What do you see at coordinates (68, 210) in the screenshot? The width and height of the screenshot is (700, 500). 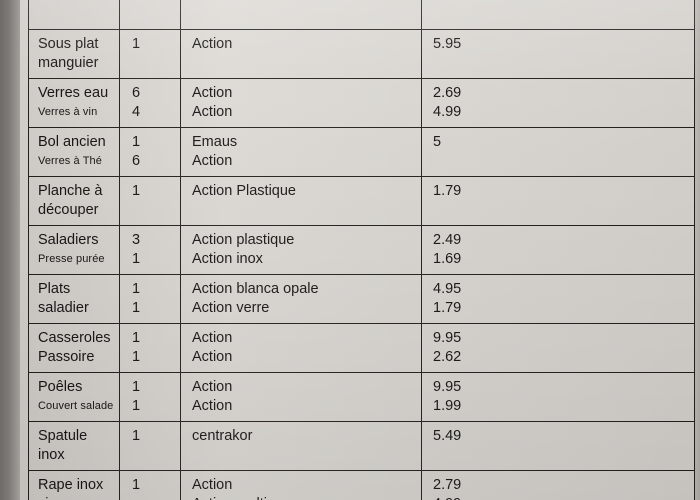 I see `item-name-cell-line: découper` at bounding box center [68, 210].